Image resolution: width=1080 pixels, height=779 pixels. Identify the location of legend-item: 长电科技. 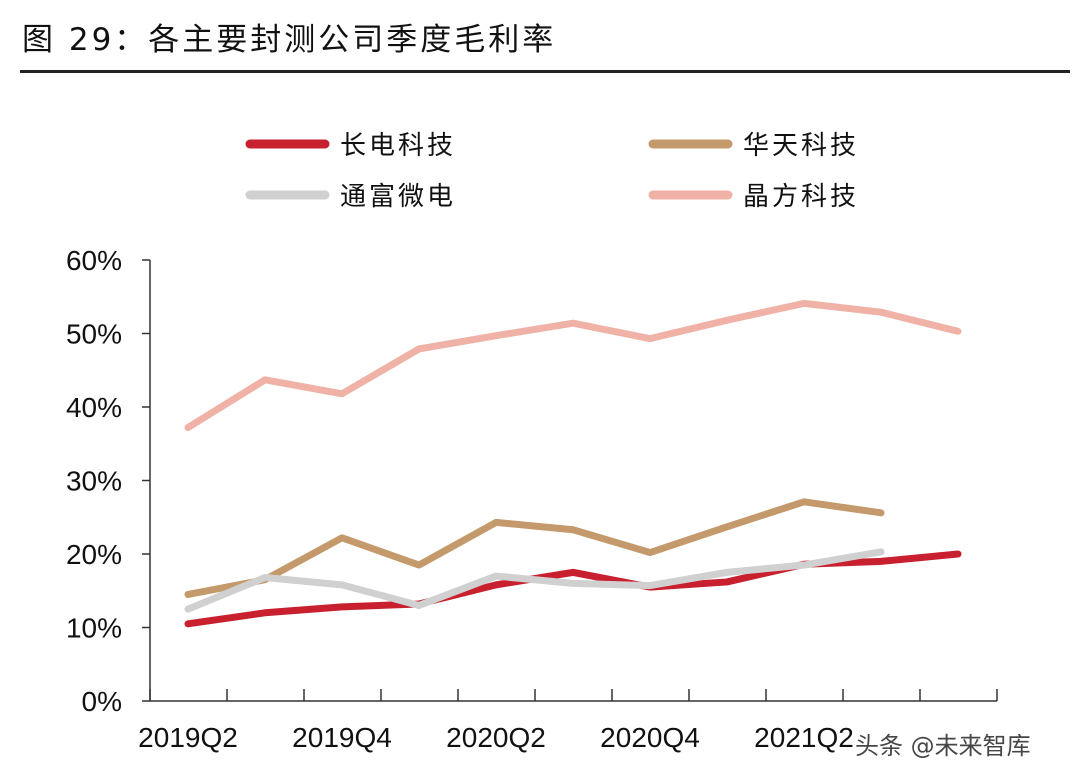
(350, 146).